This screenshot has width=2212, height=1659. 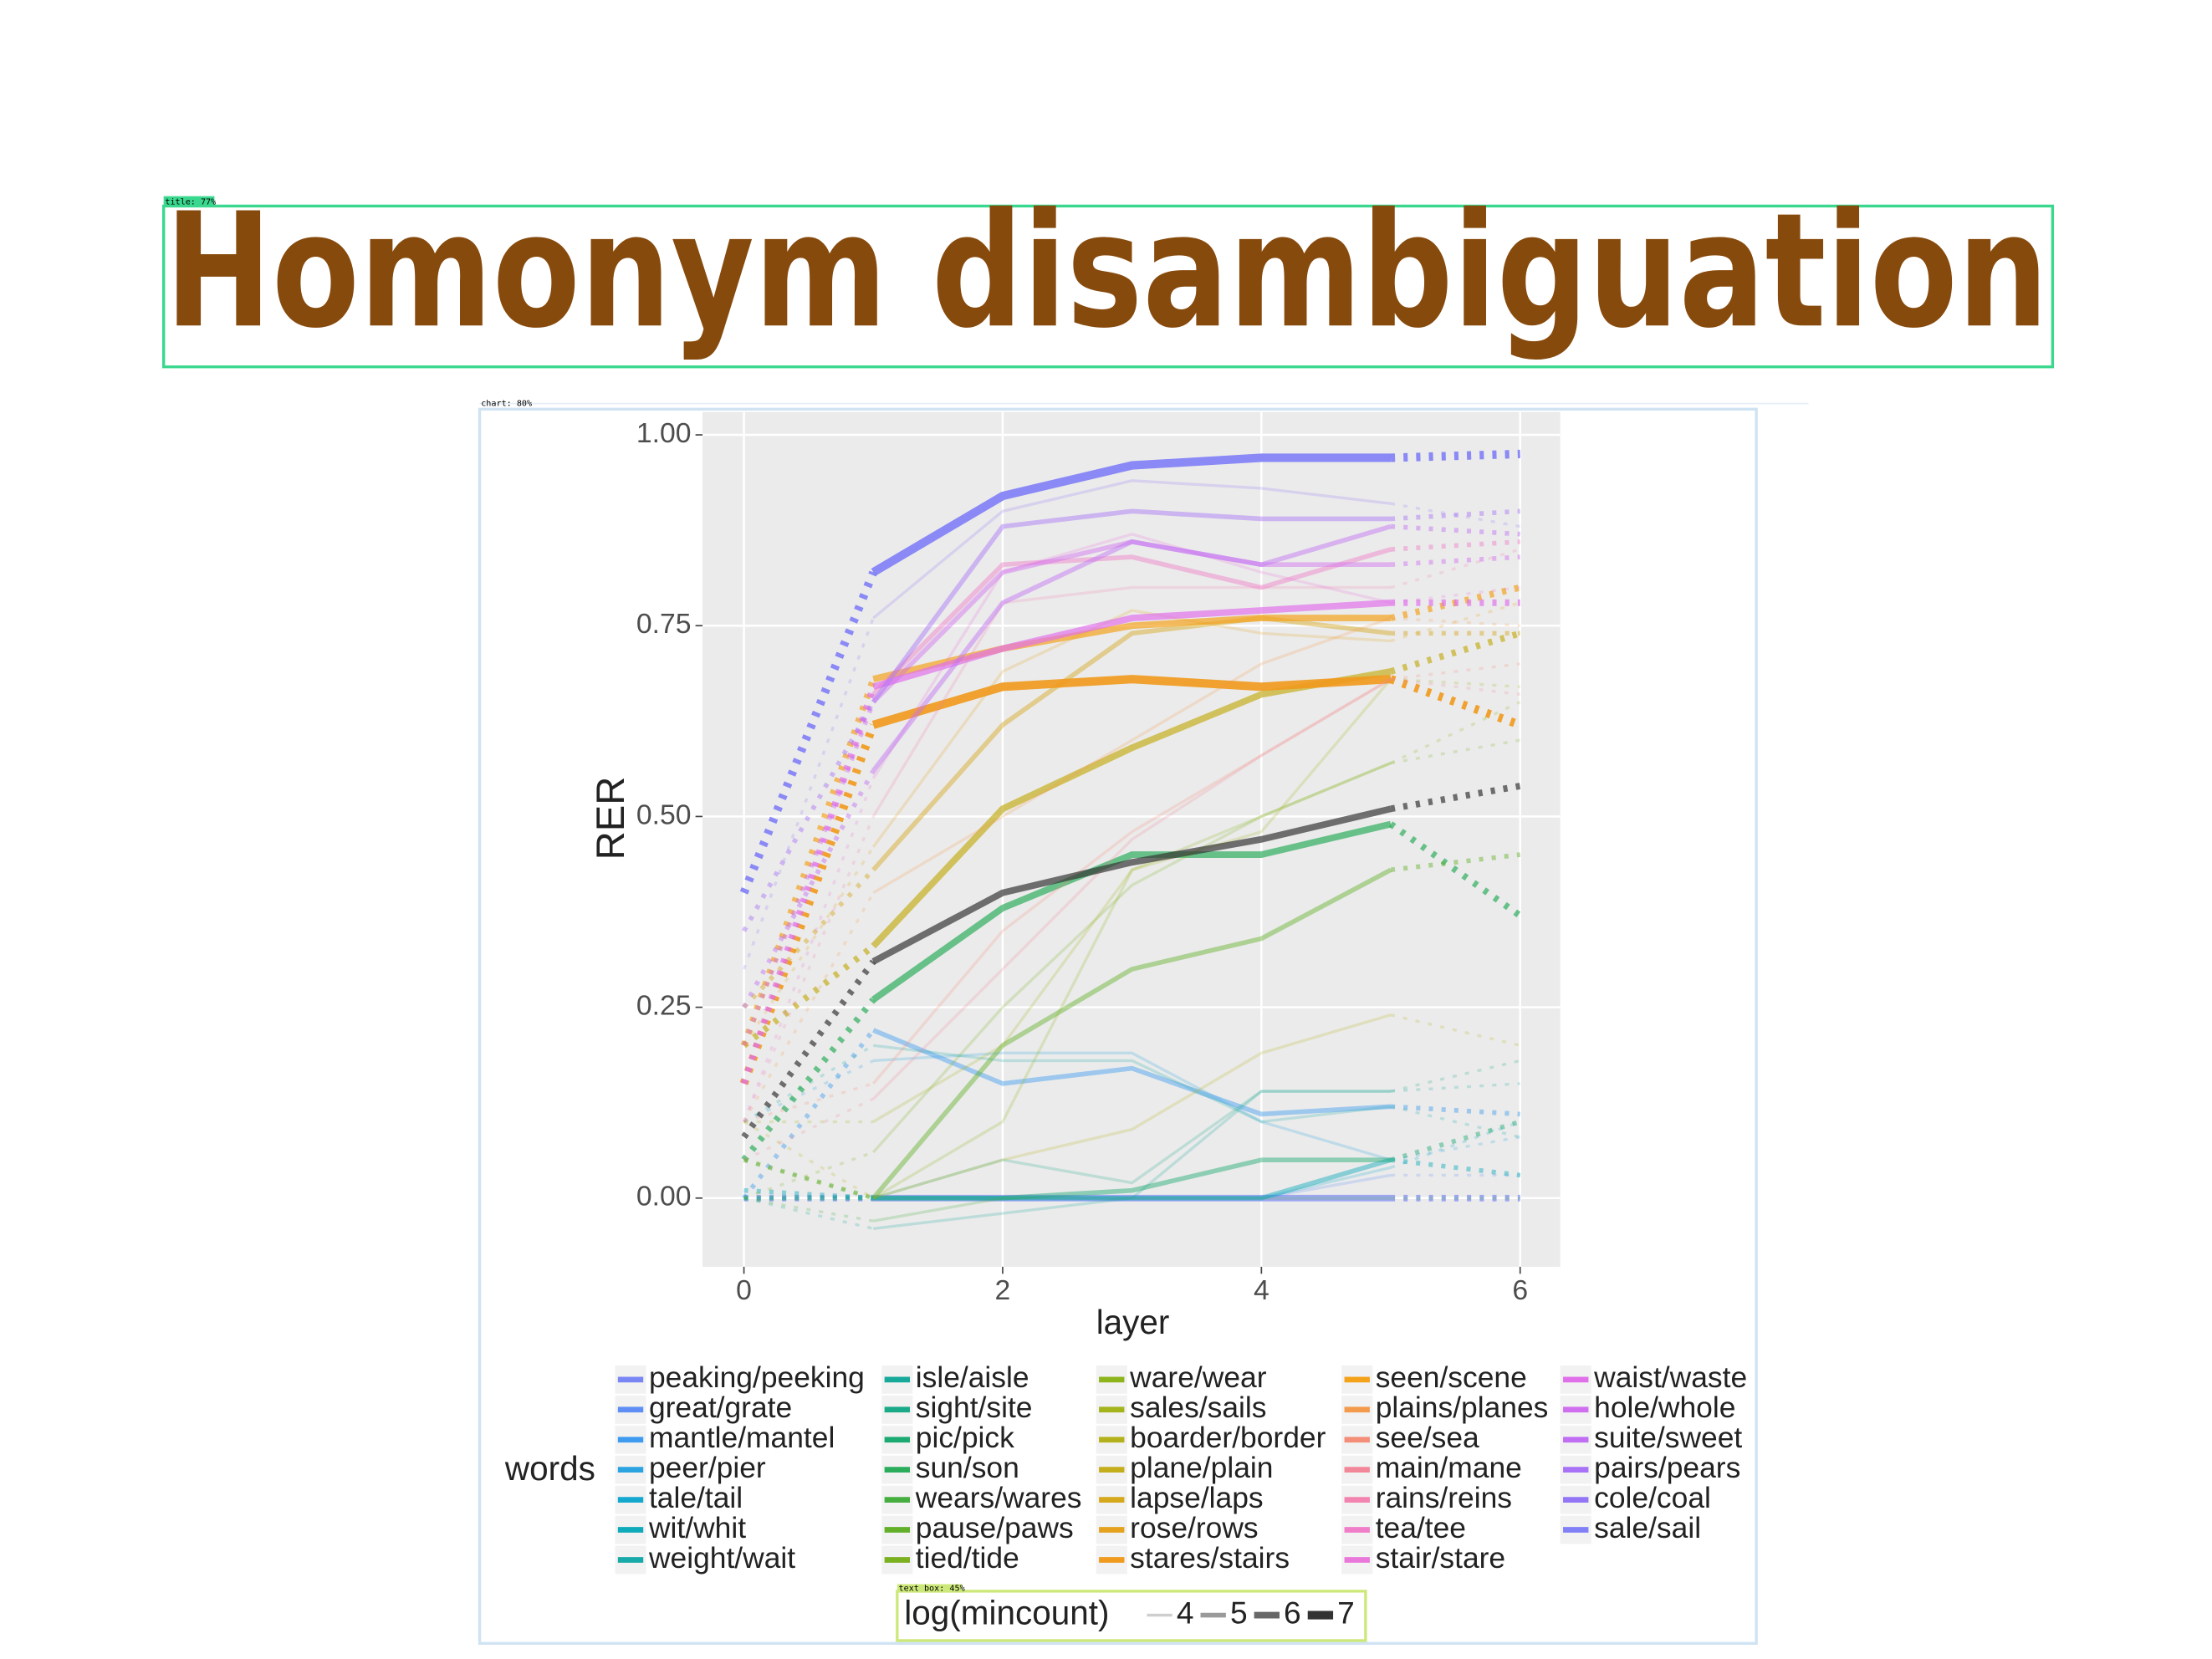 I want to click on legend-label: plane/plain, so click(x=1201, y=1467).